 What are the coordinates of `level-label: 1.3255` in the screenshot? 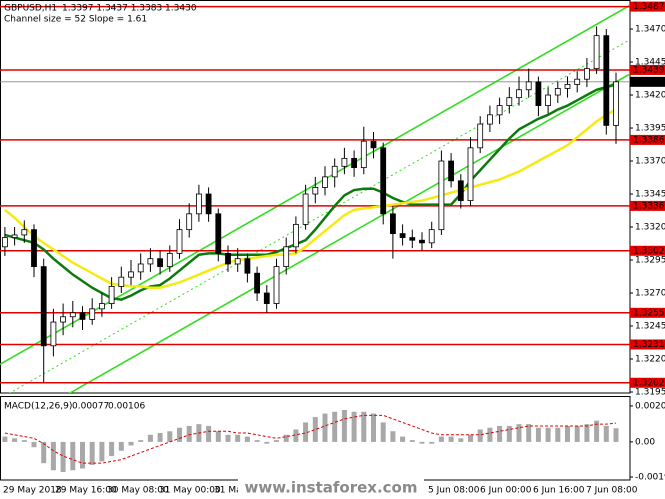 It's located at (649, 313).